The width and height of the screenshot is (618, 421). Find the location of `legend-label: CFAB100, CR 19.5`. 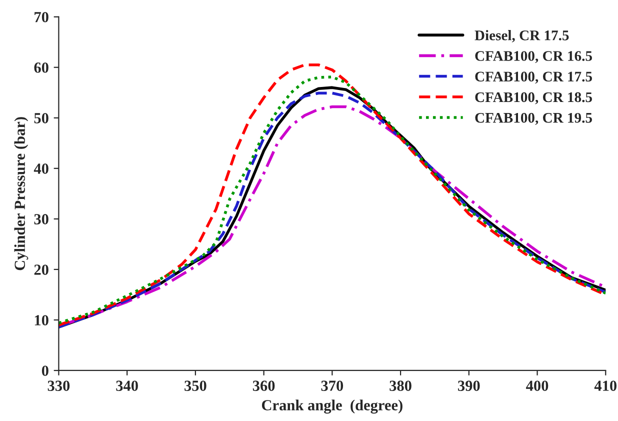

legend-label: CFAB100, CR 19.5 is located at coordinates (533, 118).